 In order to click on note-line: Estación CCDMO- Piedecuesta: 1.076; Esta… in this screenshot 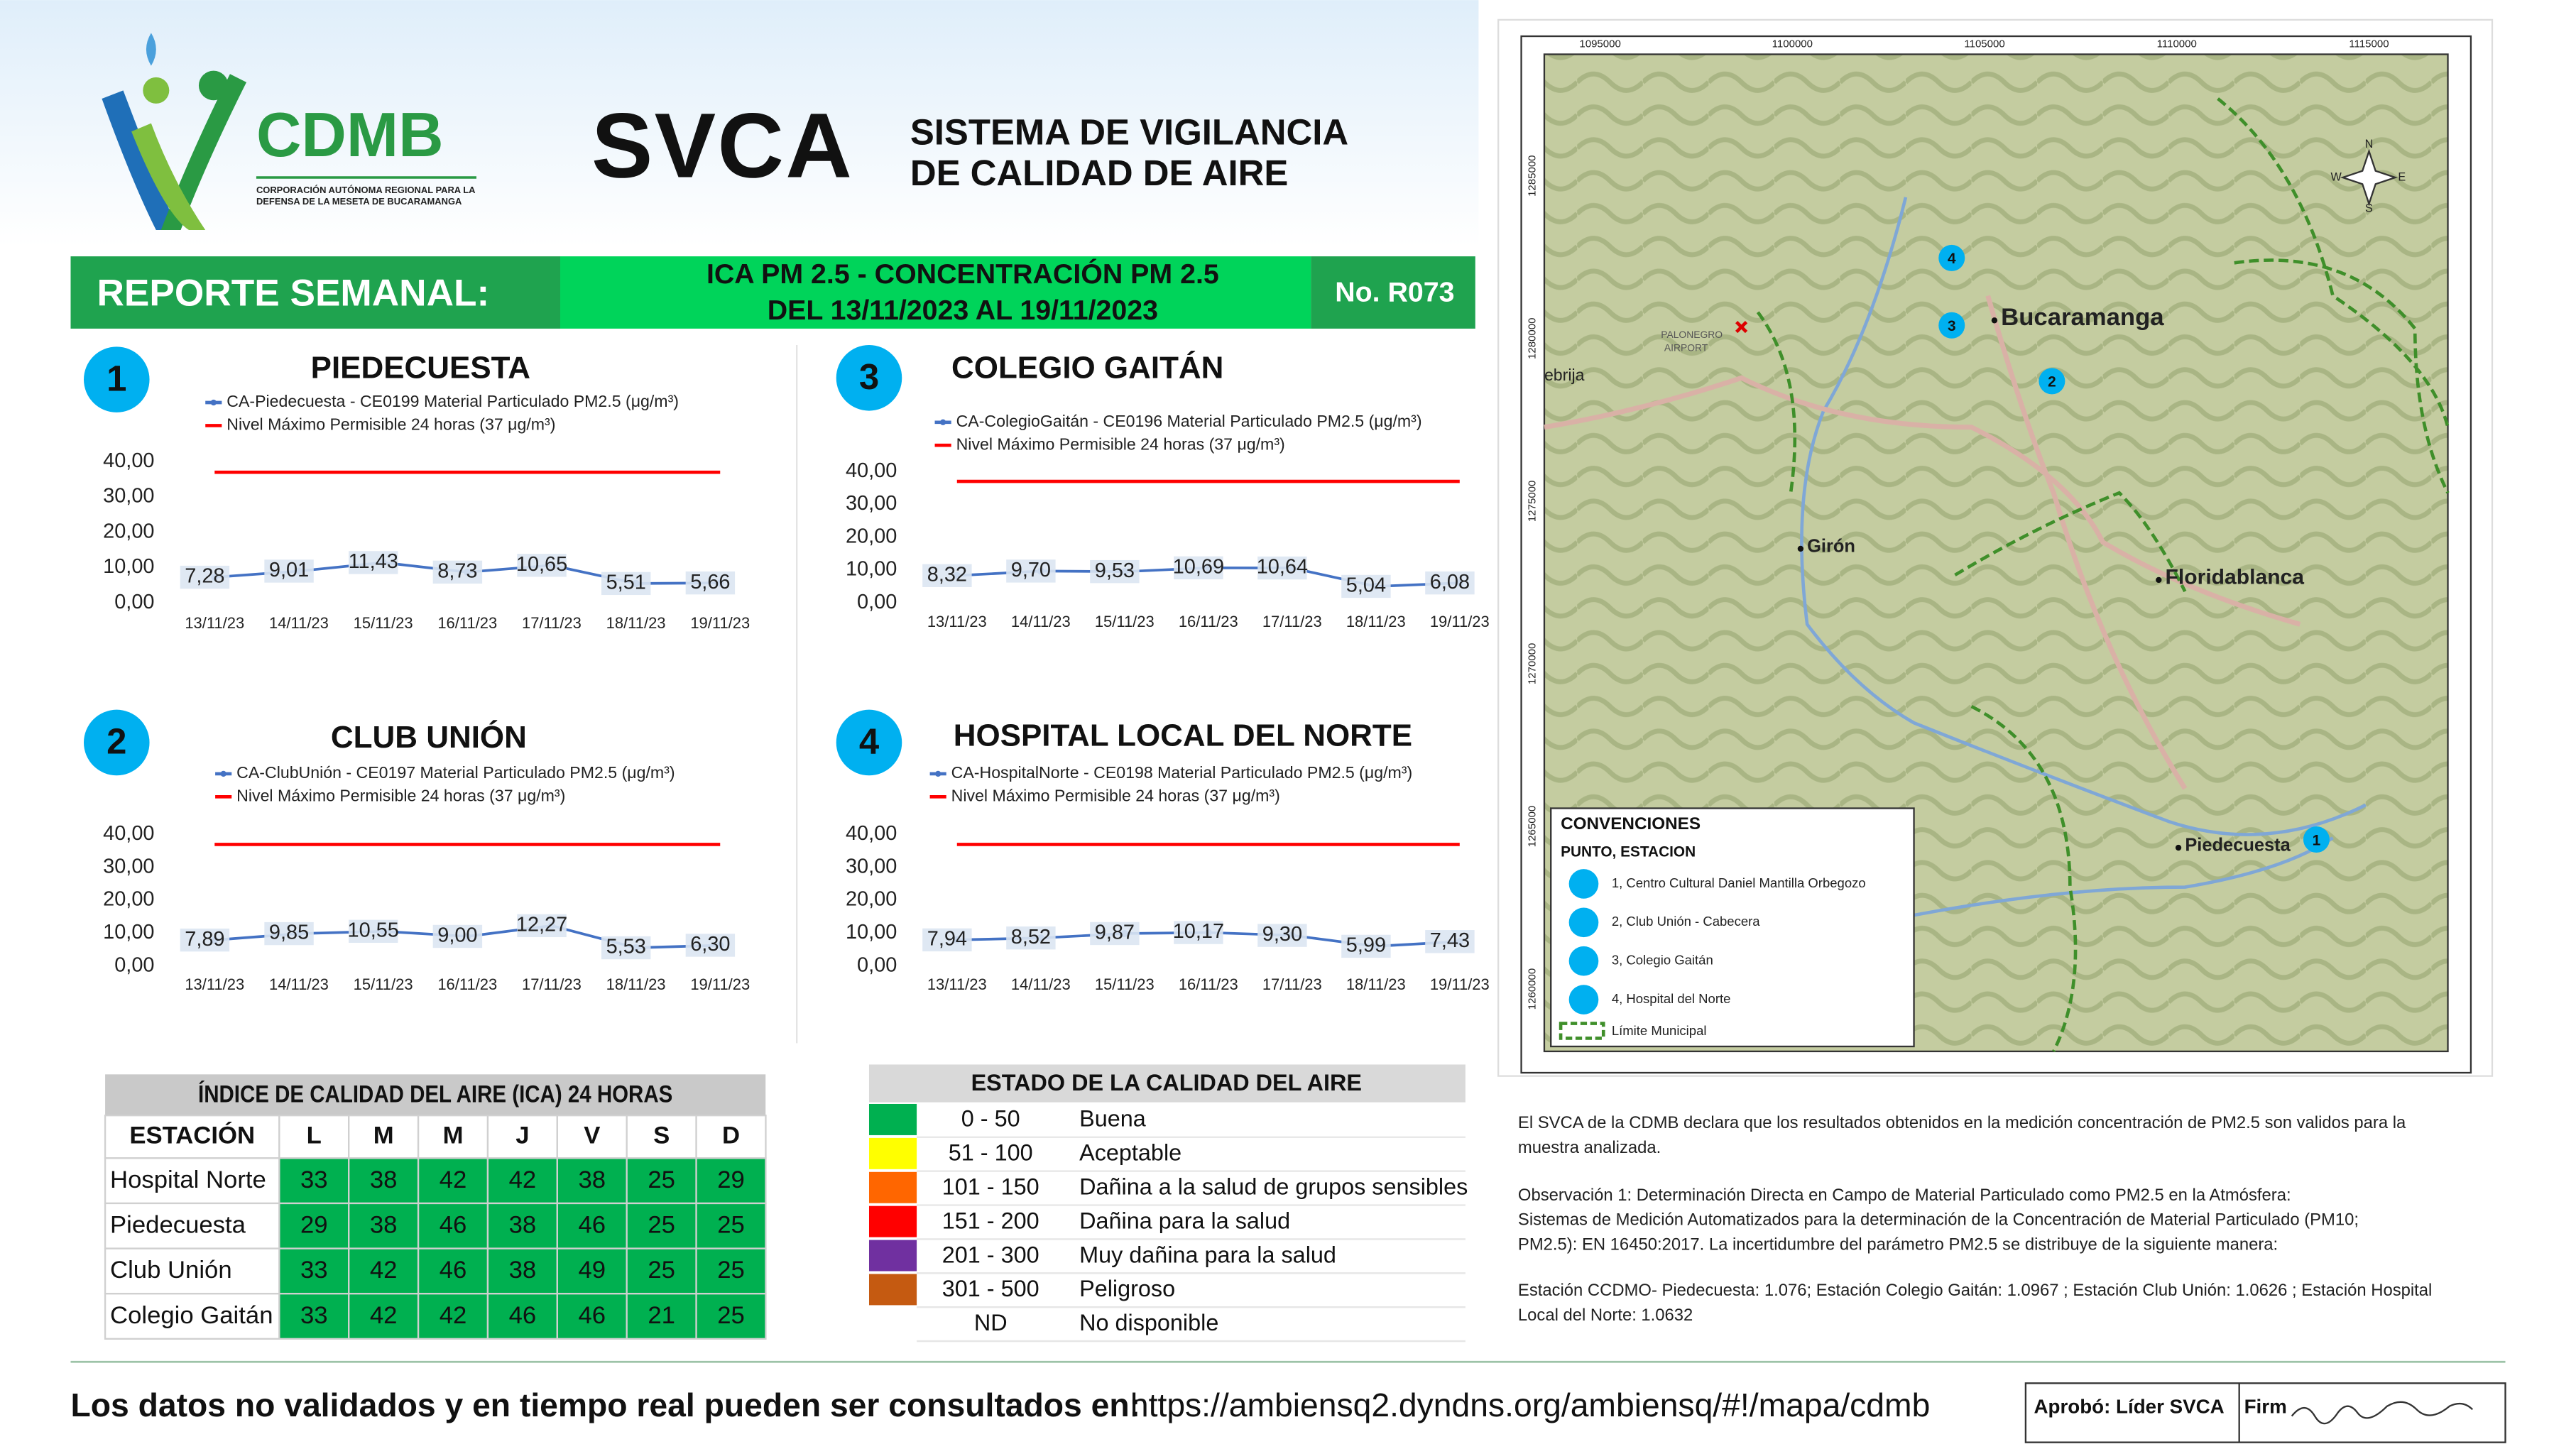, I will do `click(1975, 1290)`.